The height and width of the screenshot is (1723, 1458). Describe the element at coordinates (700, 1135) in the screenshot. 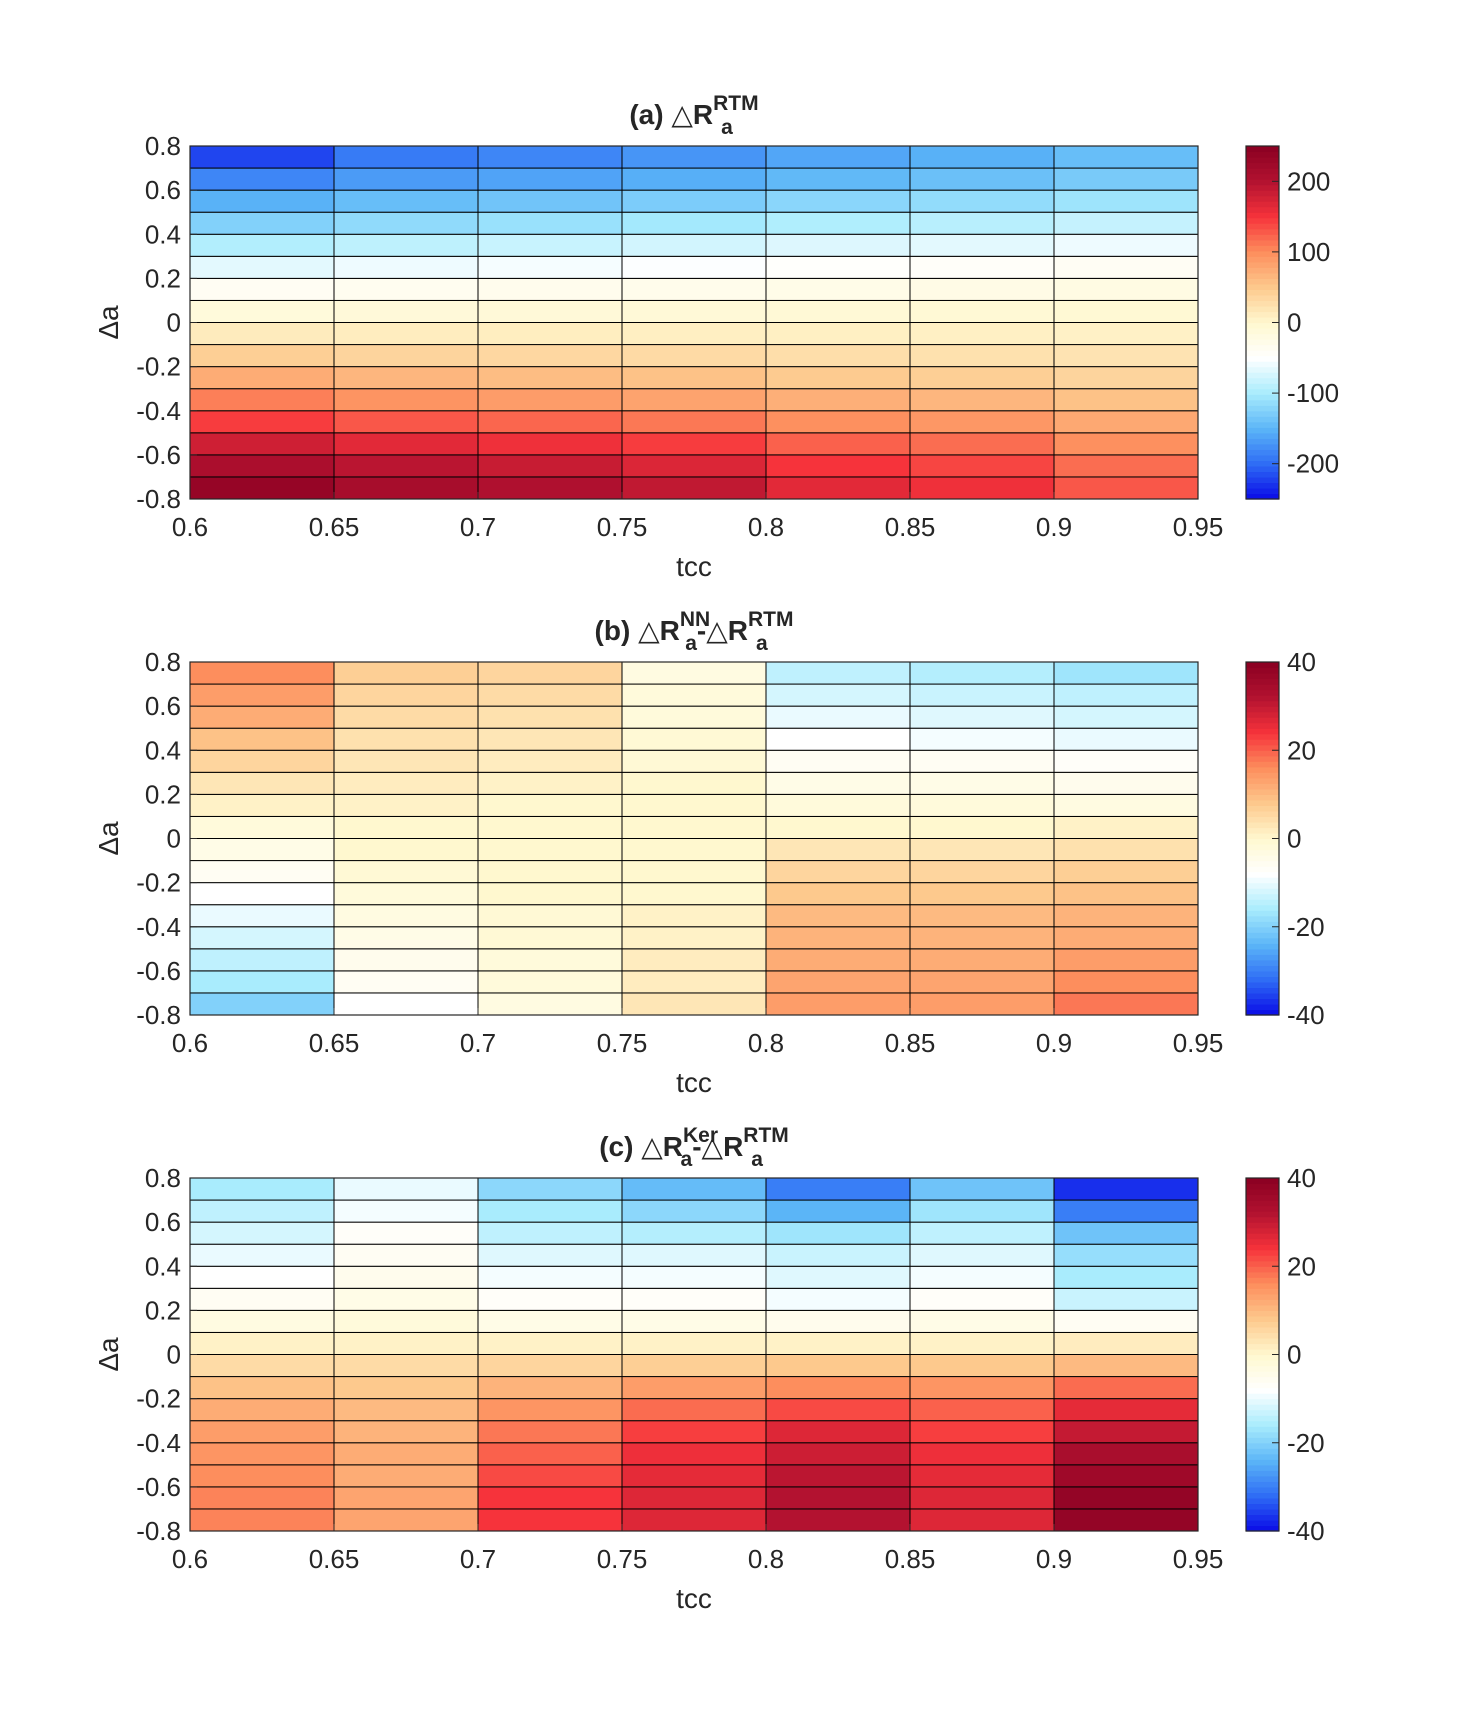

I see `title-superscript: Ker` at that location.